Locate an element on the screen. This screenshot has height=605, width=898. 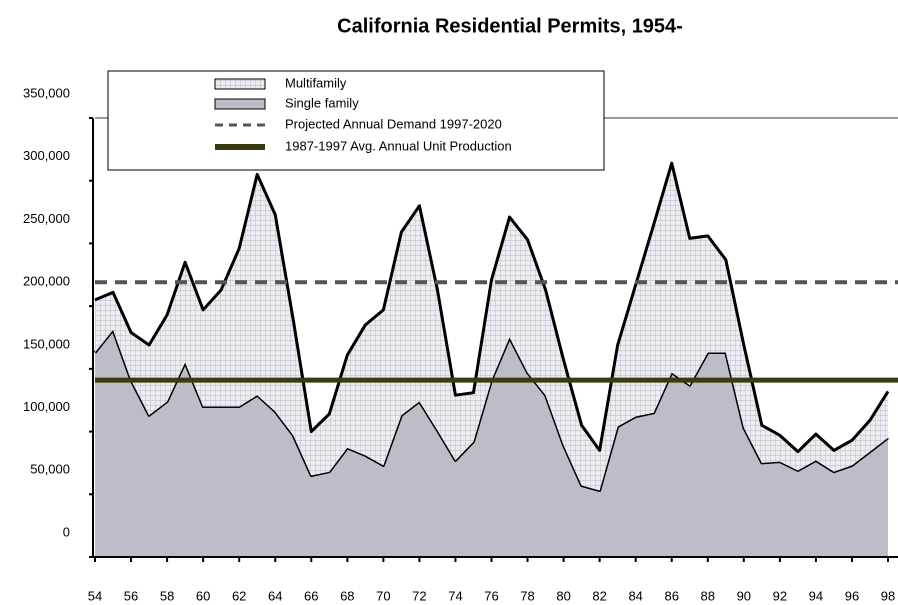
x-tick-label: 98 is located at coordinates (888, 595).